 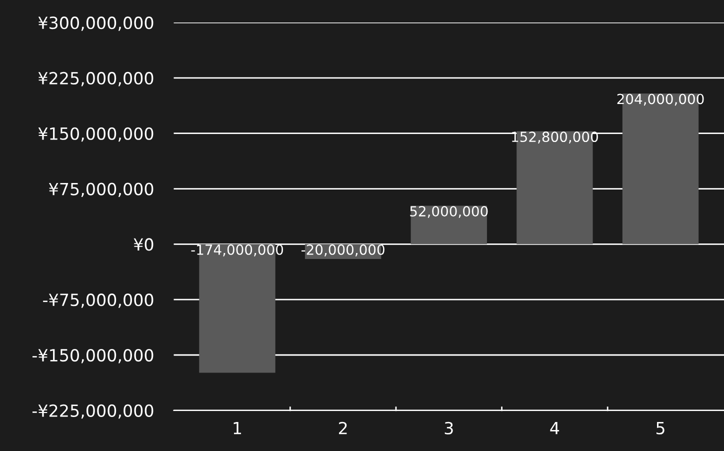 I want to click on data-label: -20,000,000, so click(x=342, y=250).